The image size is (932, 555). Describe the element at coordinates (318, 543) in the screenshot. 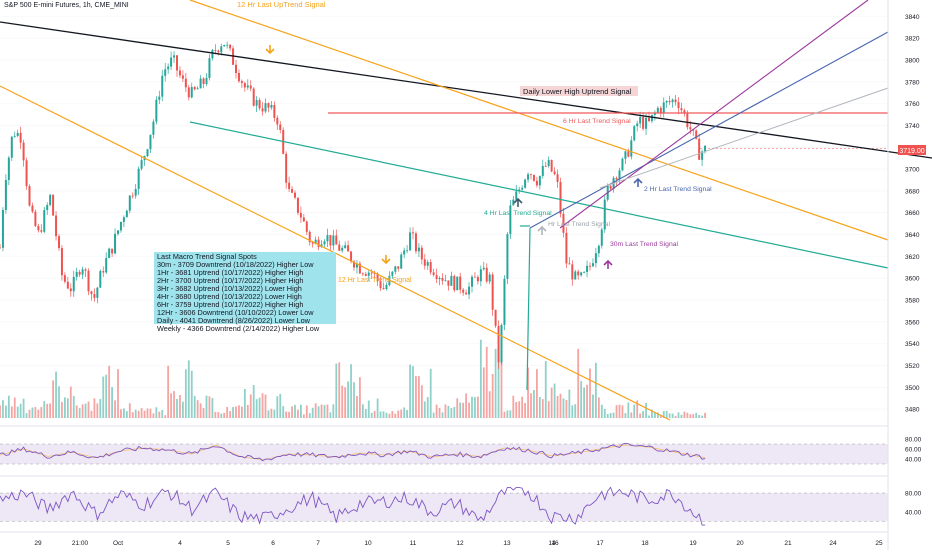

I see `time-tick-label: 7` at that location.